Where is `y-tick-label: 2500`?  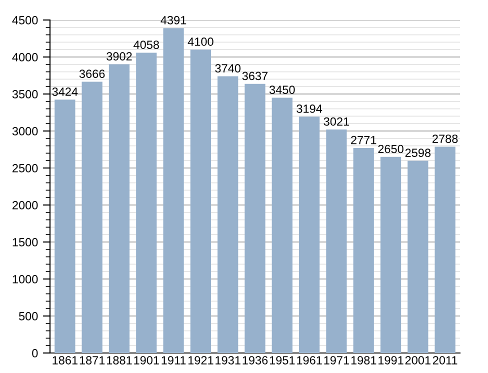 y-tick-label: 2500 is located at coordinates (25, 168).